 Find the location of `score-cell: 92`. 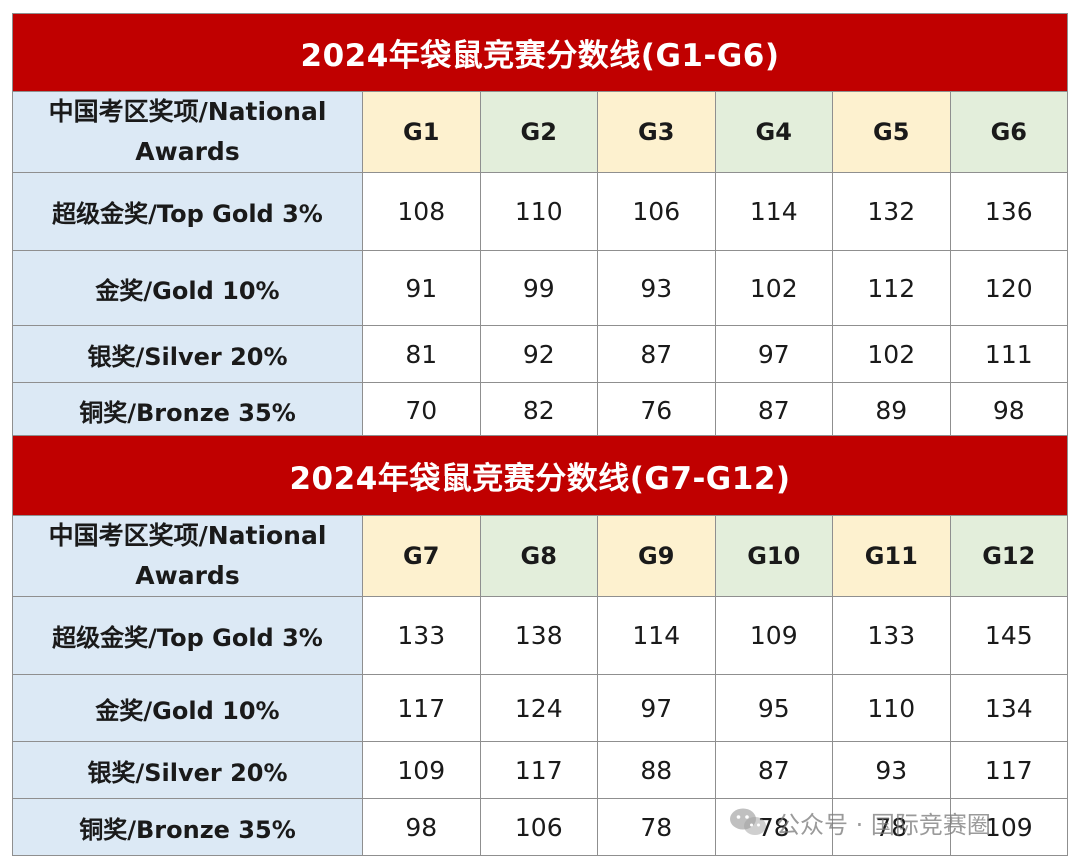

score-cell: 92 is located at coordinates (538, 354).